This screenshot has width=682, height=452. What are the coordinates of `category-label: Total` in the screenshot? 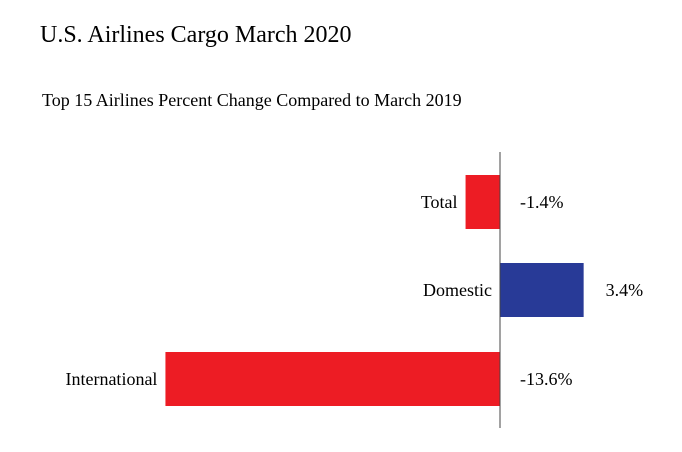 It's located at (439, 202).